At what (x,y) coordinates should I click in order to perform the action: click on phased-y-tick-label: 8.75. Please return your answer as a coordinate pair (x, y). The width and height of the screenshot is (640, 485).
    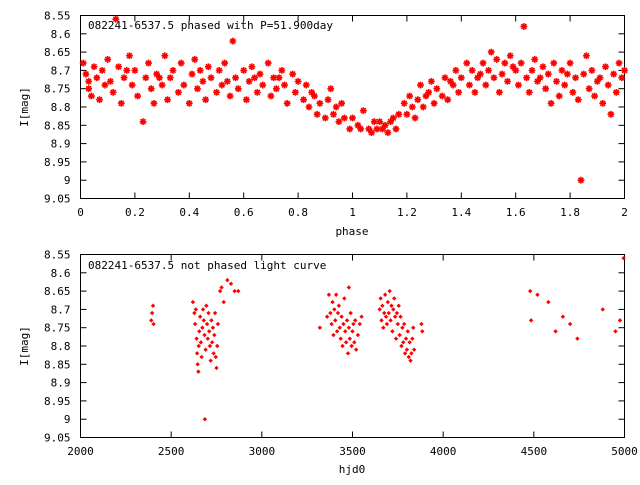
    Looking at the image, I should click on (57, 89).